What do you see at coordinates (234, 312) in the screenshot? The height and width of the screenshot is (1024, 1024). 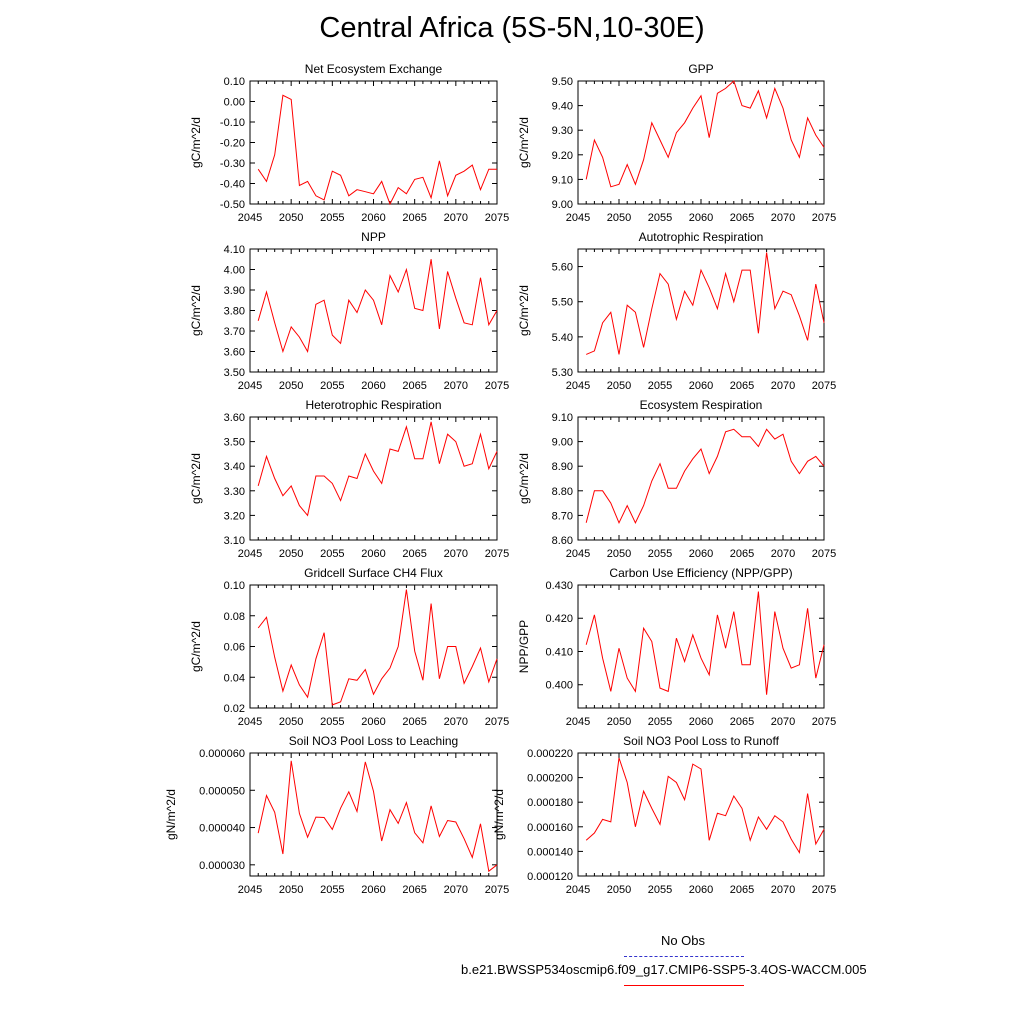 I see `y-tick-label: 3.80` at bounding box center [234, 312].